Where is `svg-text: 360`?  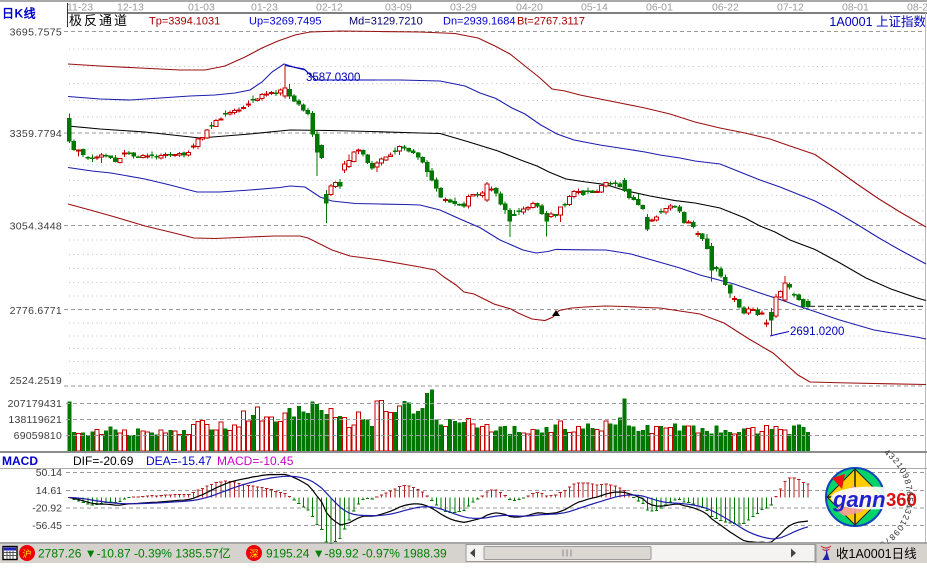
svg-text: 360 is located at coordinates (901, 499).